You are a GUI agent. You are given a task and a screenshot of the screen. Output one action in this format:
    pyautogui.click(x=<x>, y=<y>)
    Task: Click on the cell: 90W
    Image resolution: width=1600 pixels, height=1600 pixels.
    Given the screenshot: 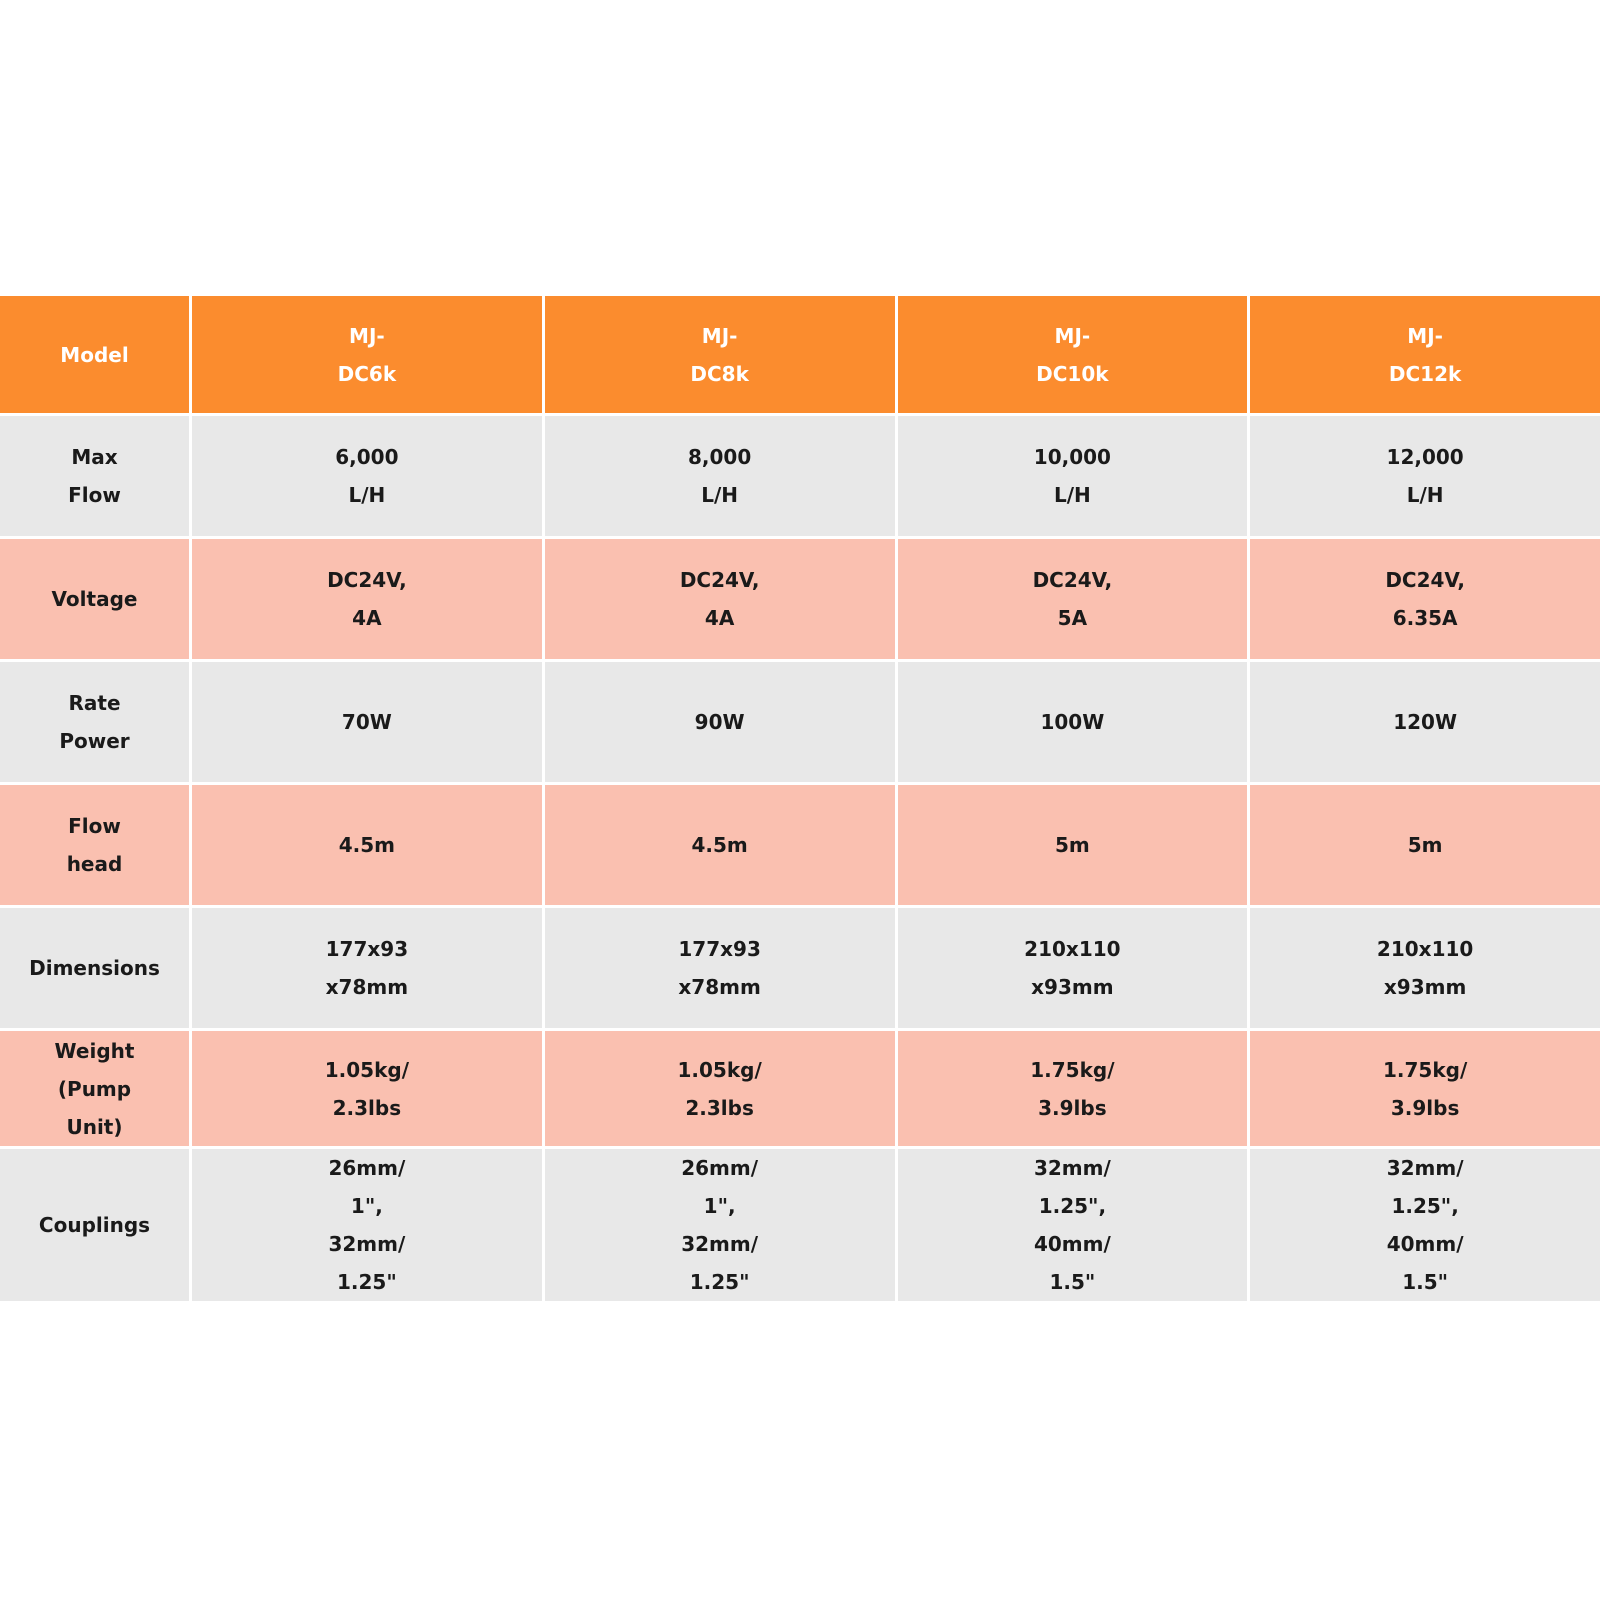 What is the action you would take?
    pyautogui.click(x=719, y=722)
    